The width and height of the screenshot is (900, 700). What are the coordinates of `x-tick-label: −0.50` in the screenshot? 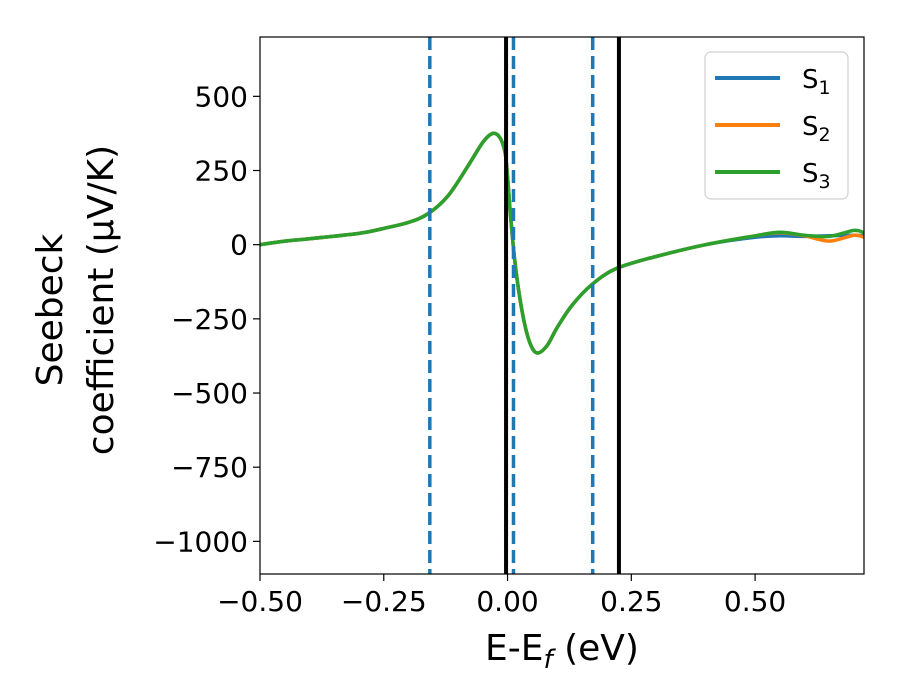 It's located at (260, 601).